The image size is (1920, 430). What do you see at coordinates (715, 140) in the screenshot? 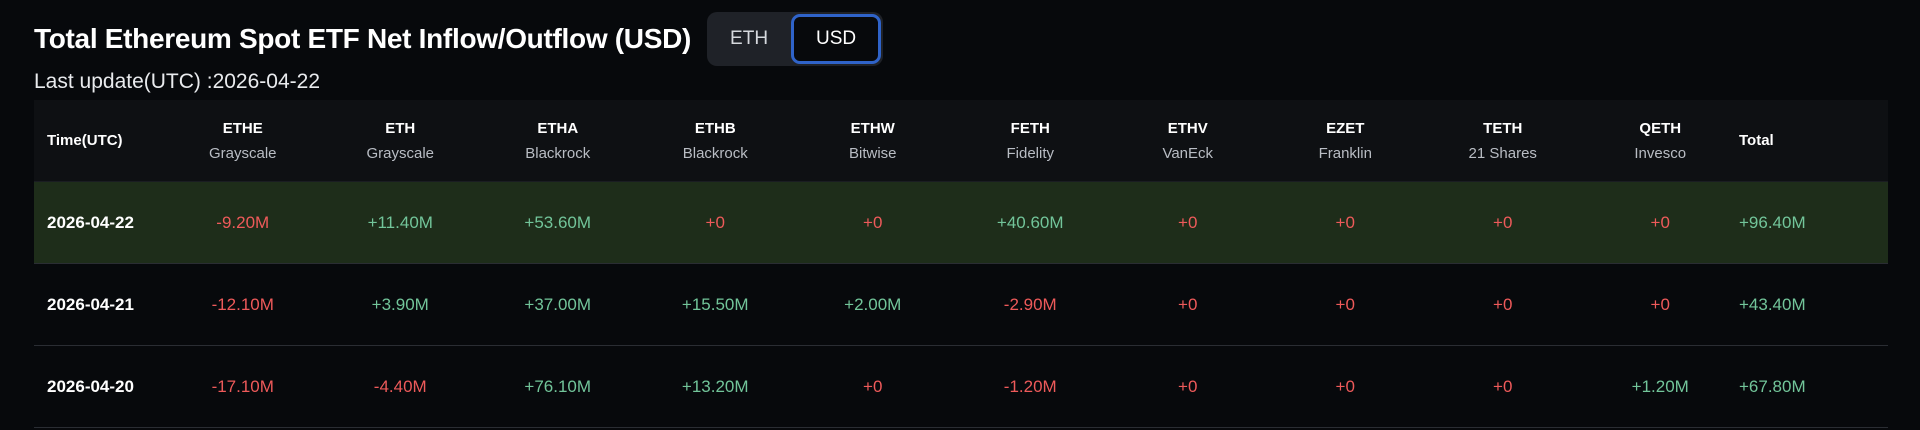
I see `column-header: ETHB Blackrock` at bounding box center [715, 140].